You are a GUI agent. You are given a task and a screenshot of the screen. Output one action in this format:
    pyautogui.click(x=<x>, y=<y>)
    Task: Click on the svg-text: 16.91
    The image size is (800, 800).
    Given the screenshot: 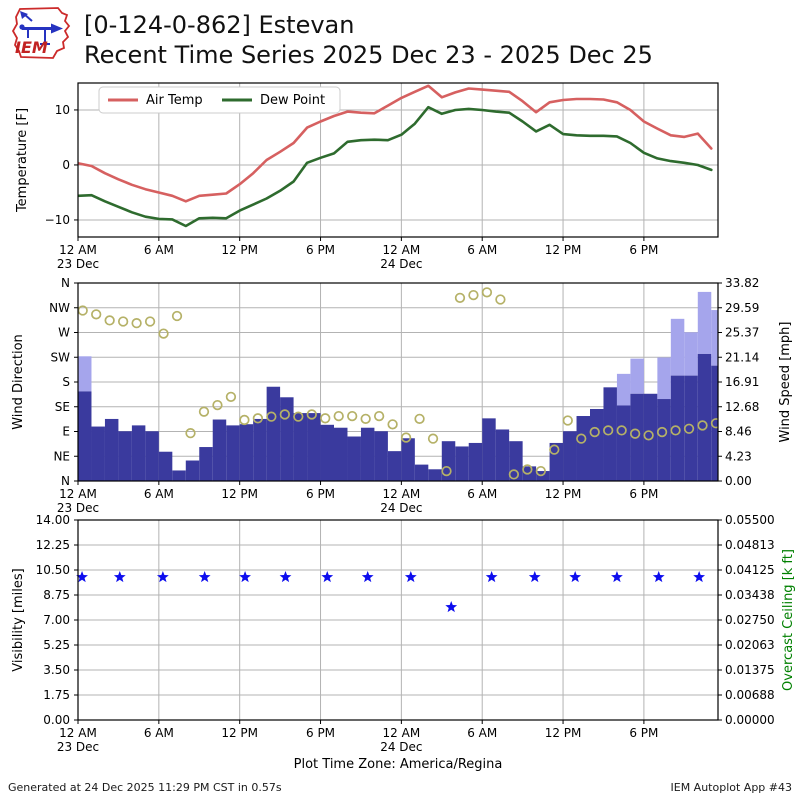 What is the action you would take?
    pyautogui.click(x=742, y=382)
    